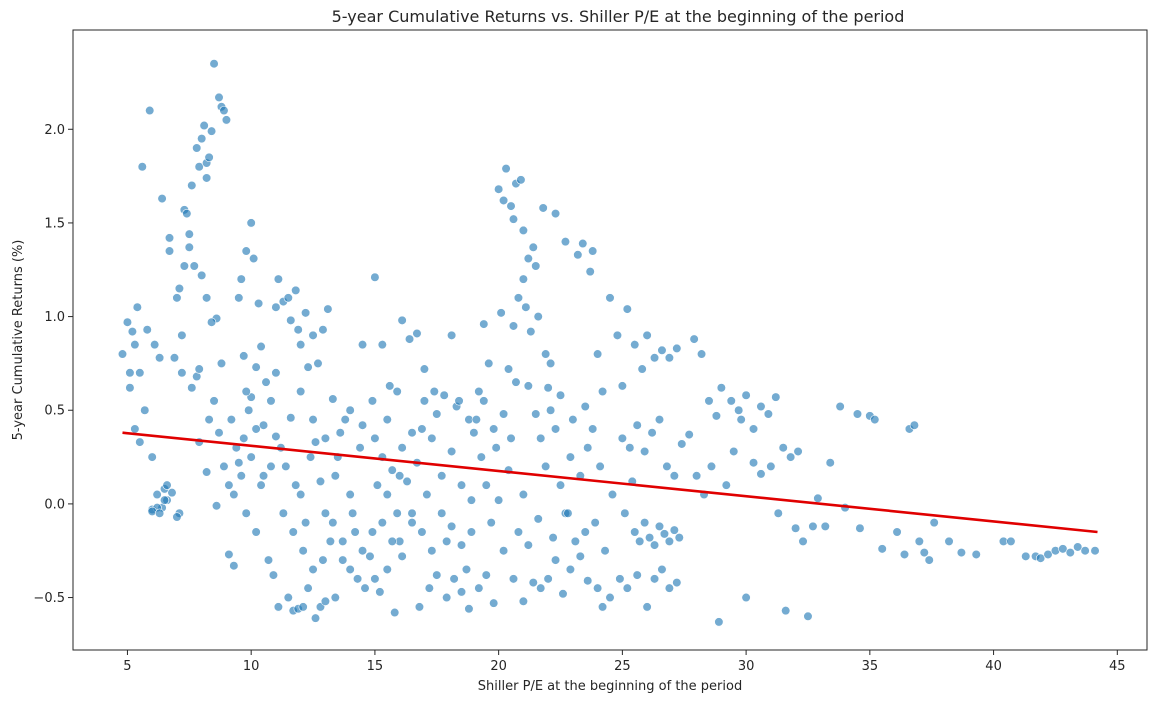 The width and height of the screenshot is (1167, 701). I want to click on y-tick-label: −0.5, so click(49, 598).